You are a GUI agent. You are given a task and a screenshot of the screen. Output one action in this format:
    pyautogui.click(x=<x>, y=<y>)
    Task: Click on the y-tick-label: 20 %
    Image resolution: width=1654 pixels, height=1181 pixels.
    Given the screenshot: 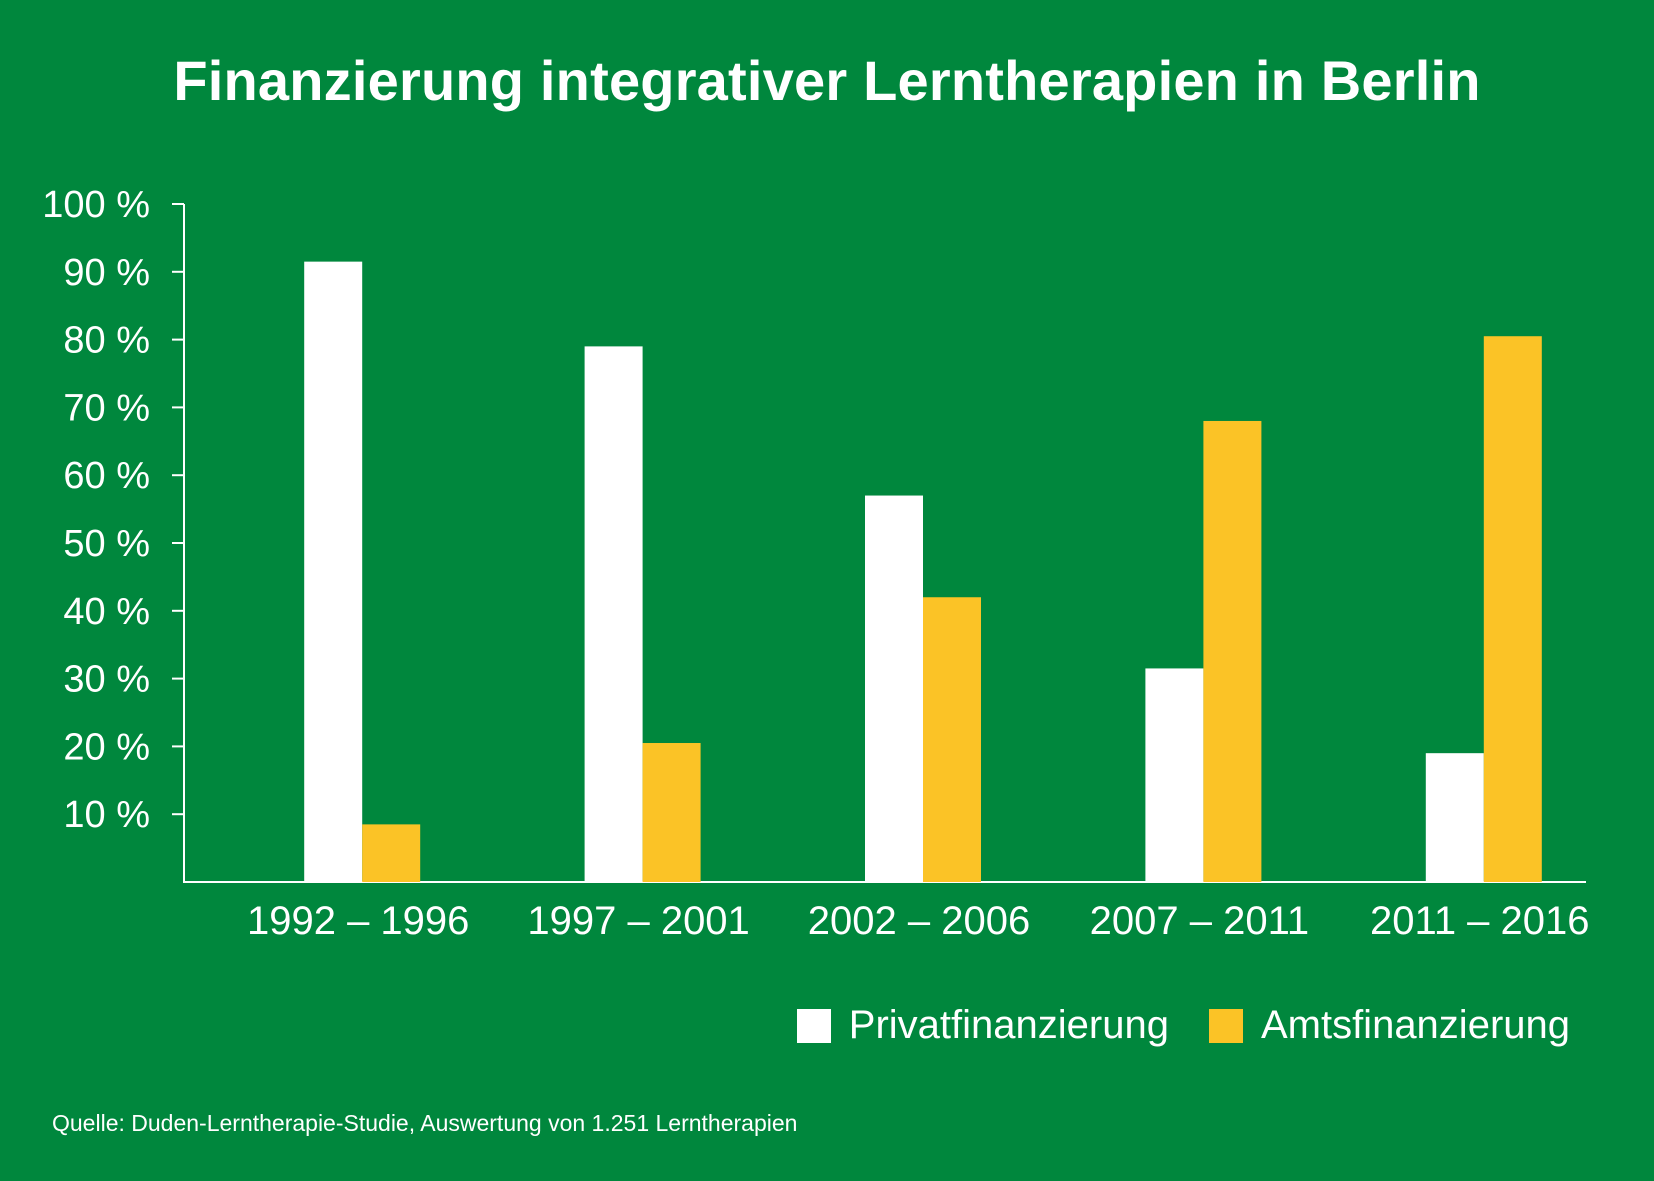 What is the action you would take?
    pyautogui.click(x=106, y=747)
    